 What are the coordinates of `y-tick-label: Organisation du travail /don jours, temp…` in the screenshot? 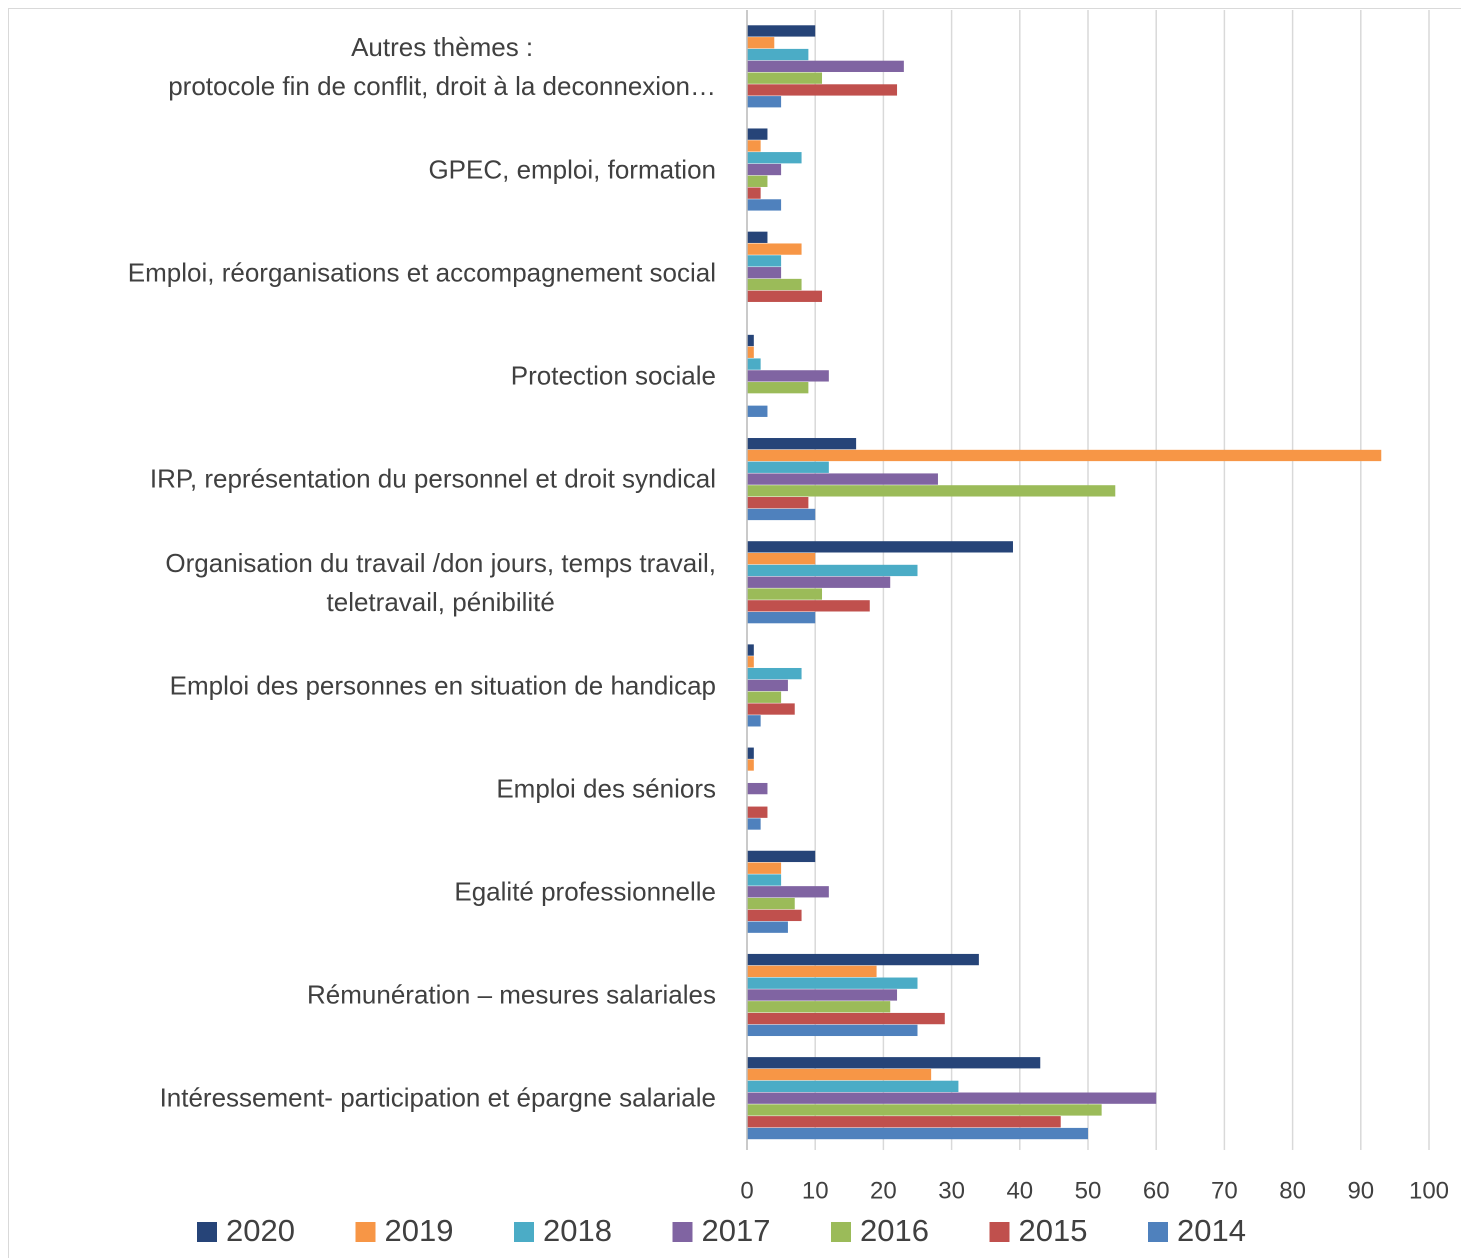 It's located at (440, 582).